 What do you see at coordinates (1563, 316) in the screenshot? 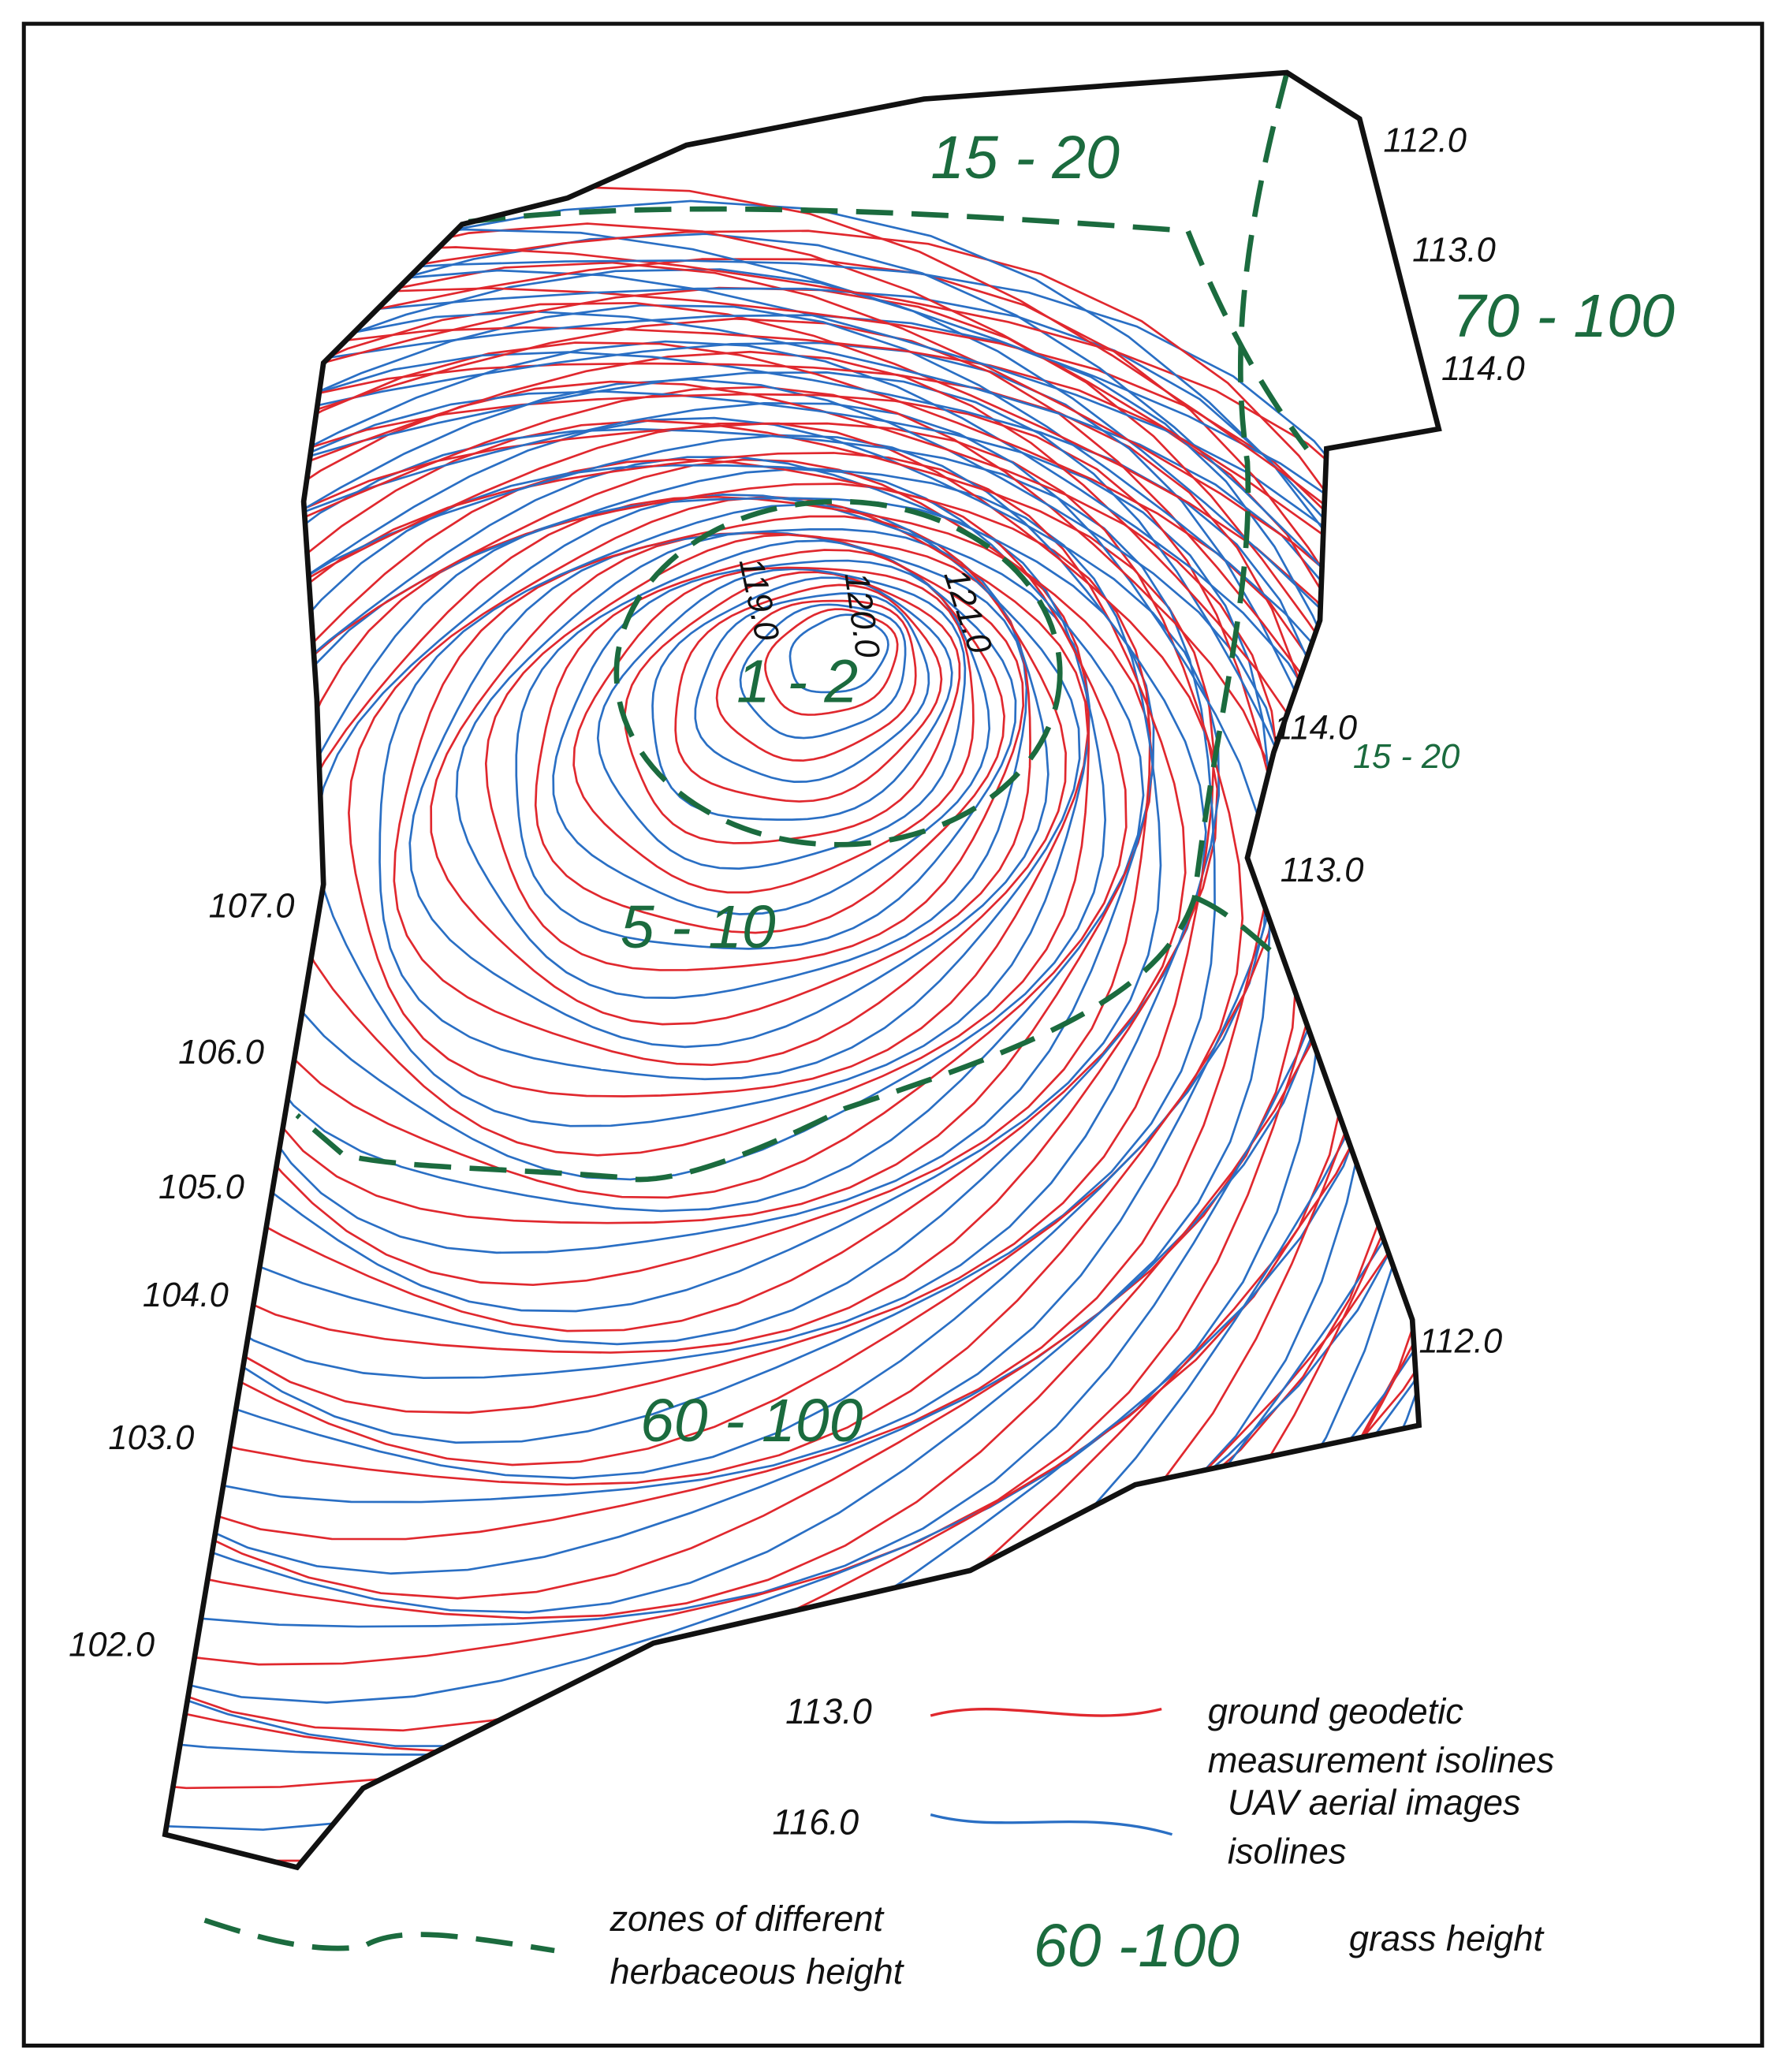
I see `zone-label: 70 - 100` at bounding box center [1563, 316].